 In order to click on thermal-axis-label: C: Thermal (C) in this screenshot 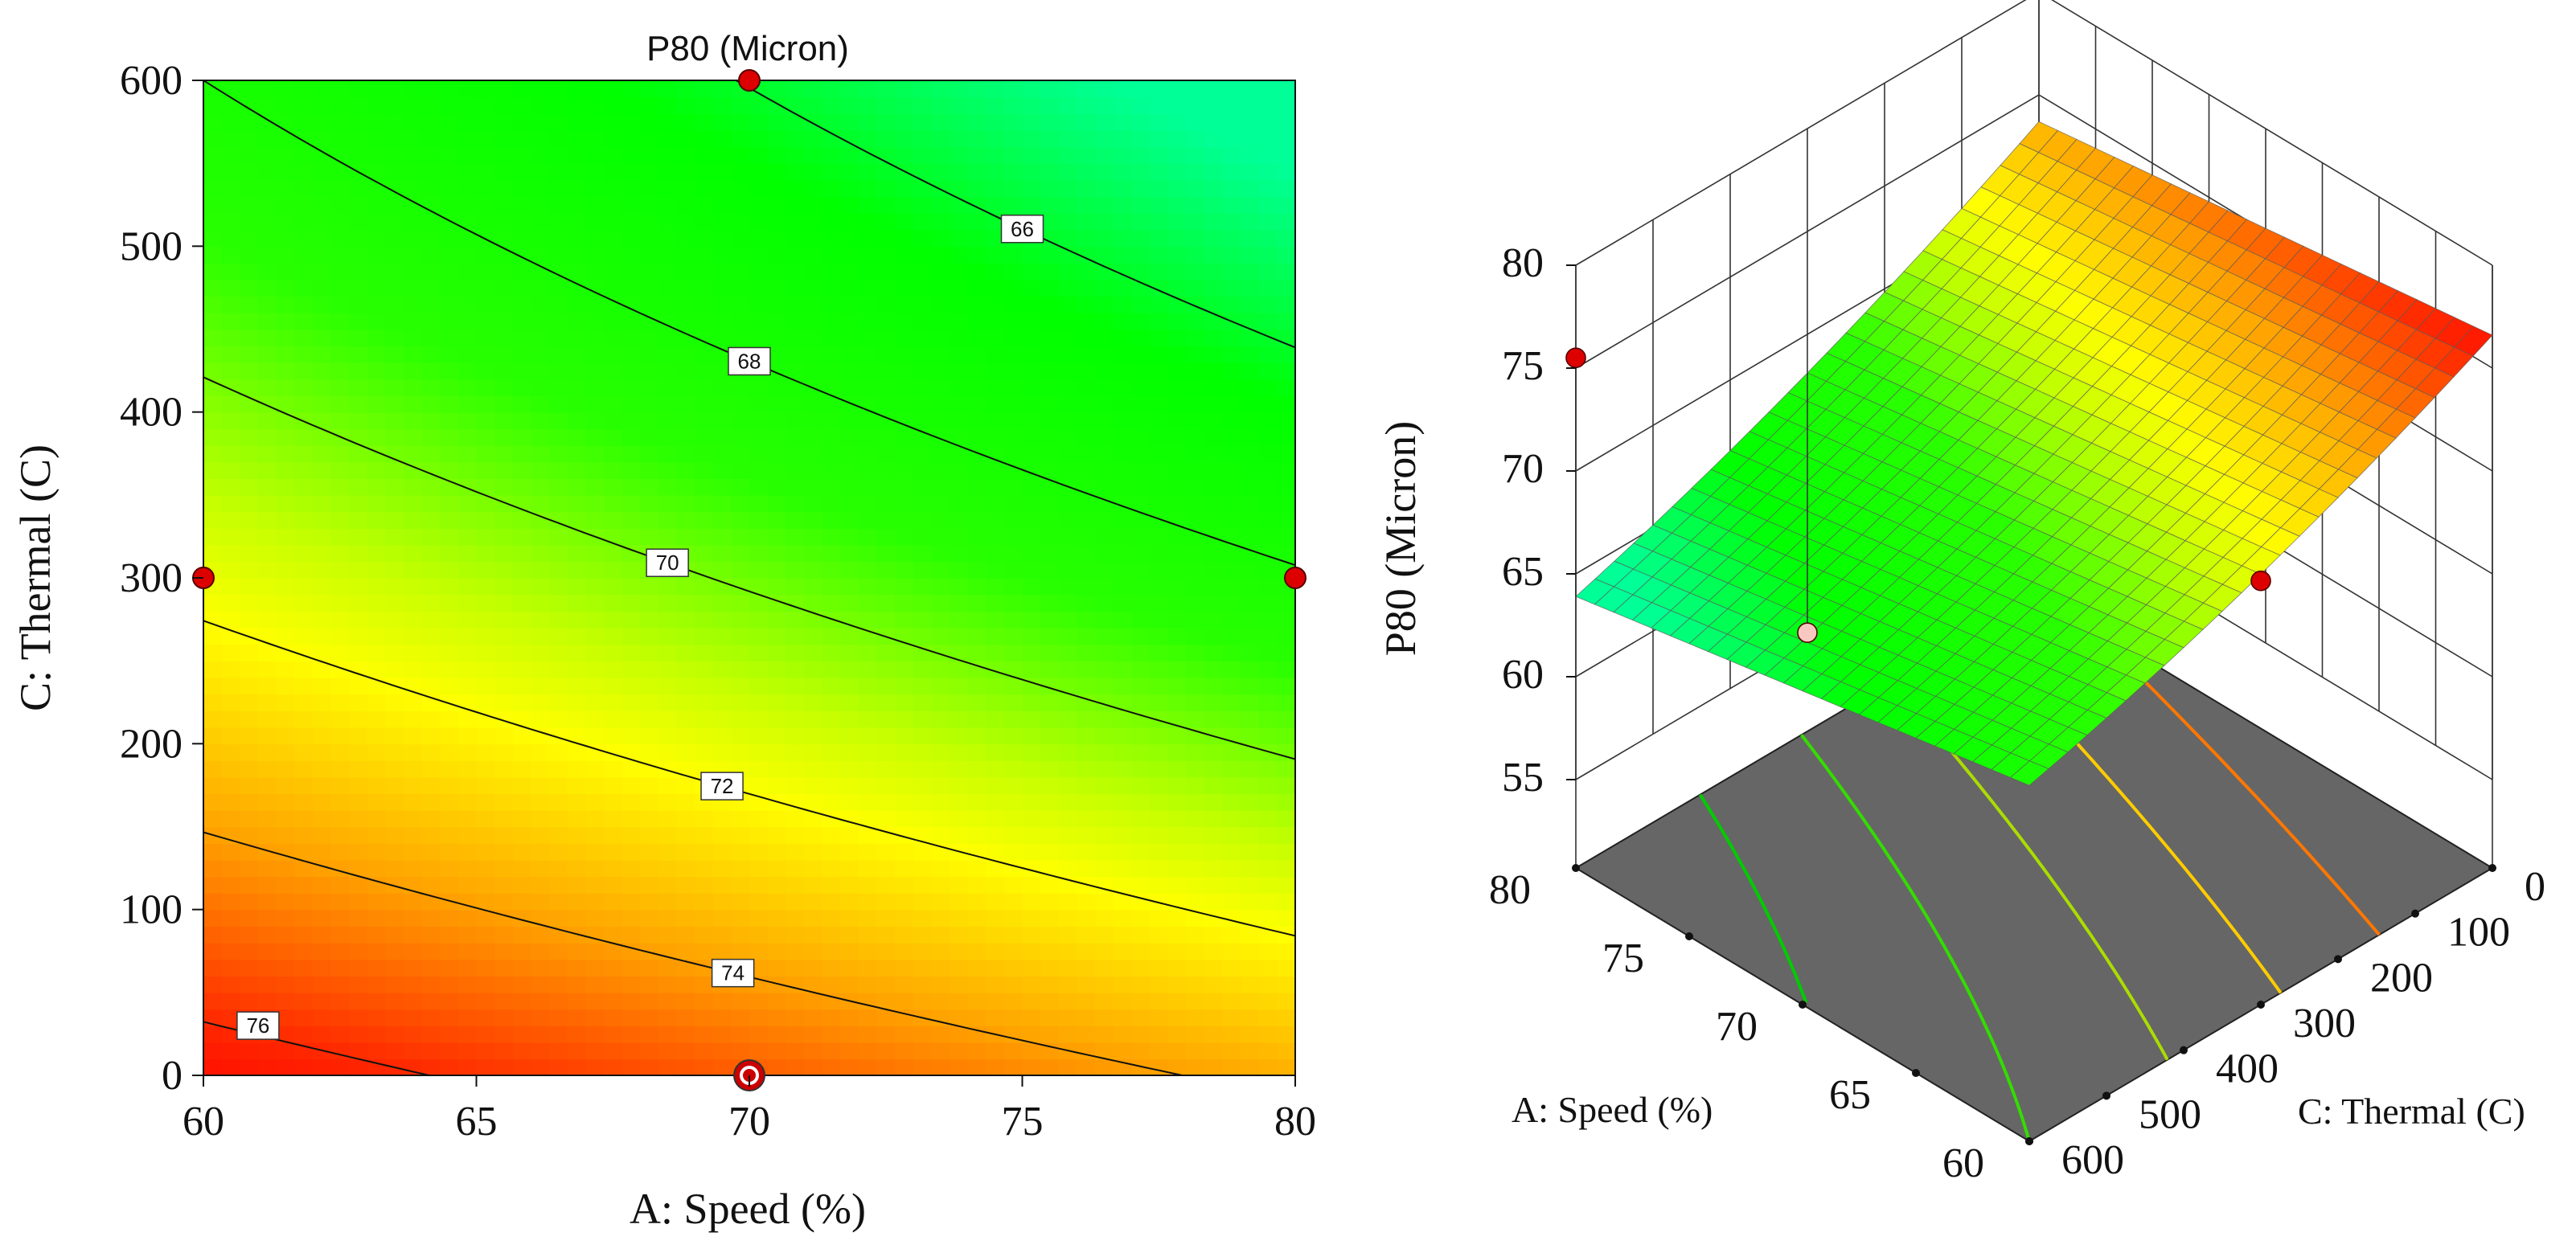, I will do `click(2411, 1111)`.